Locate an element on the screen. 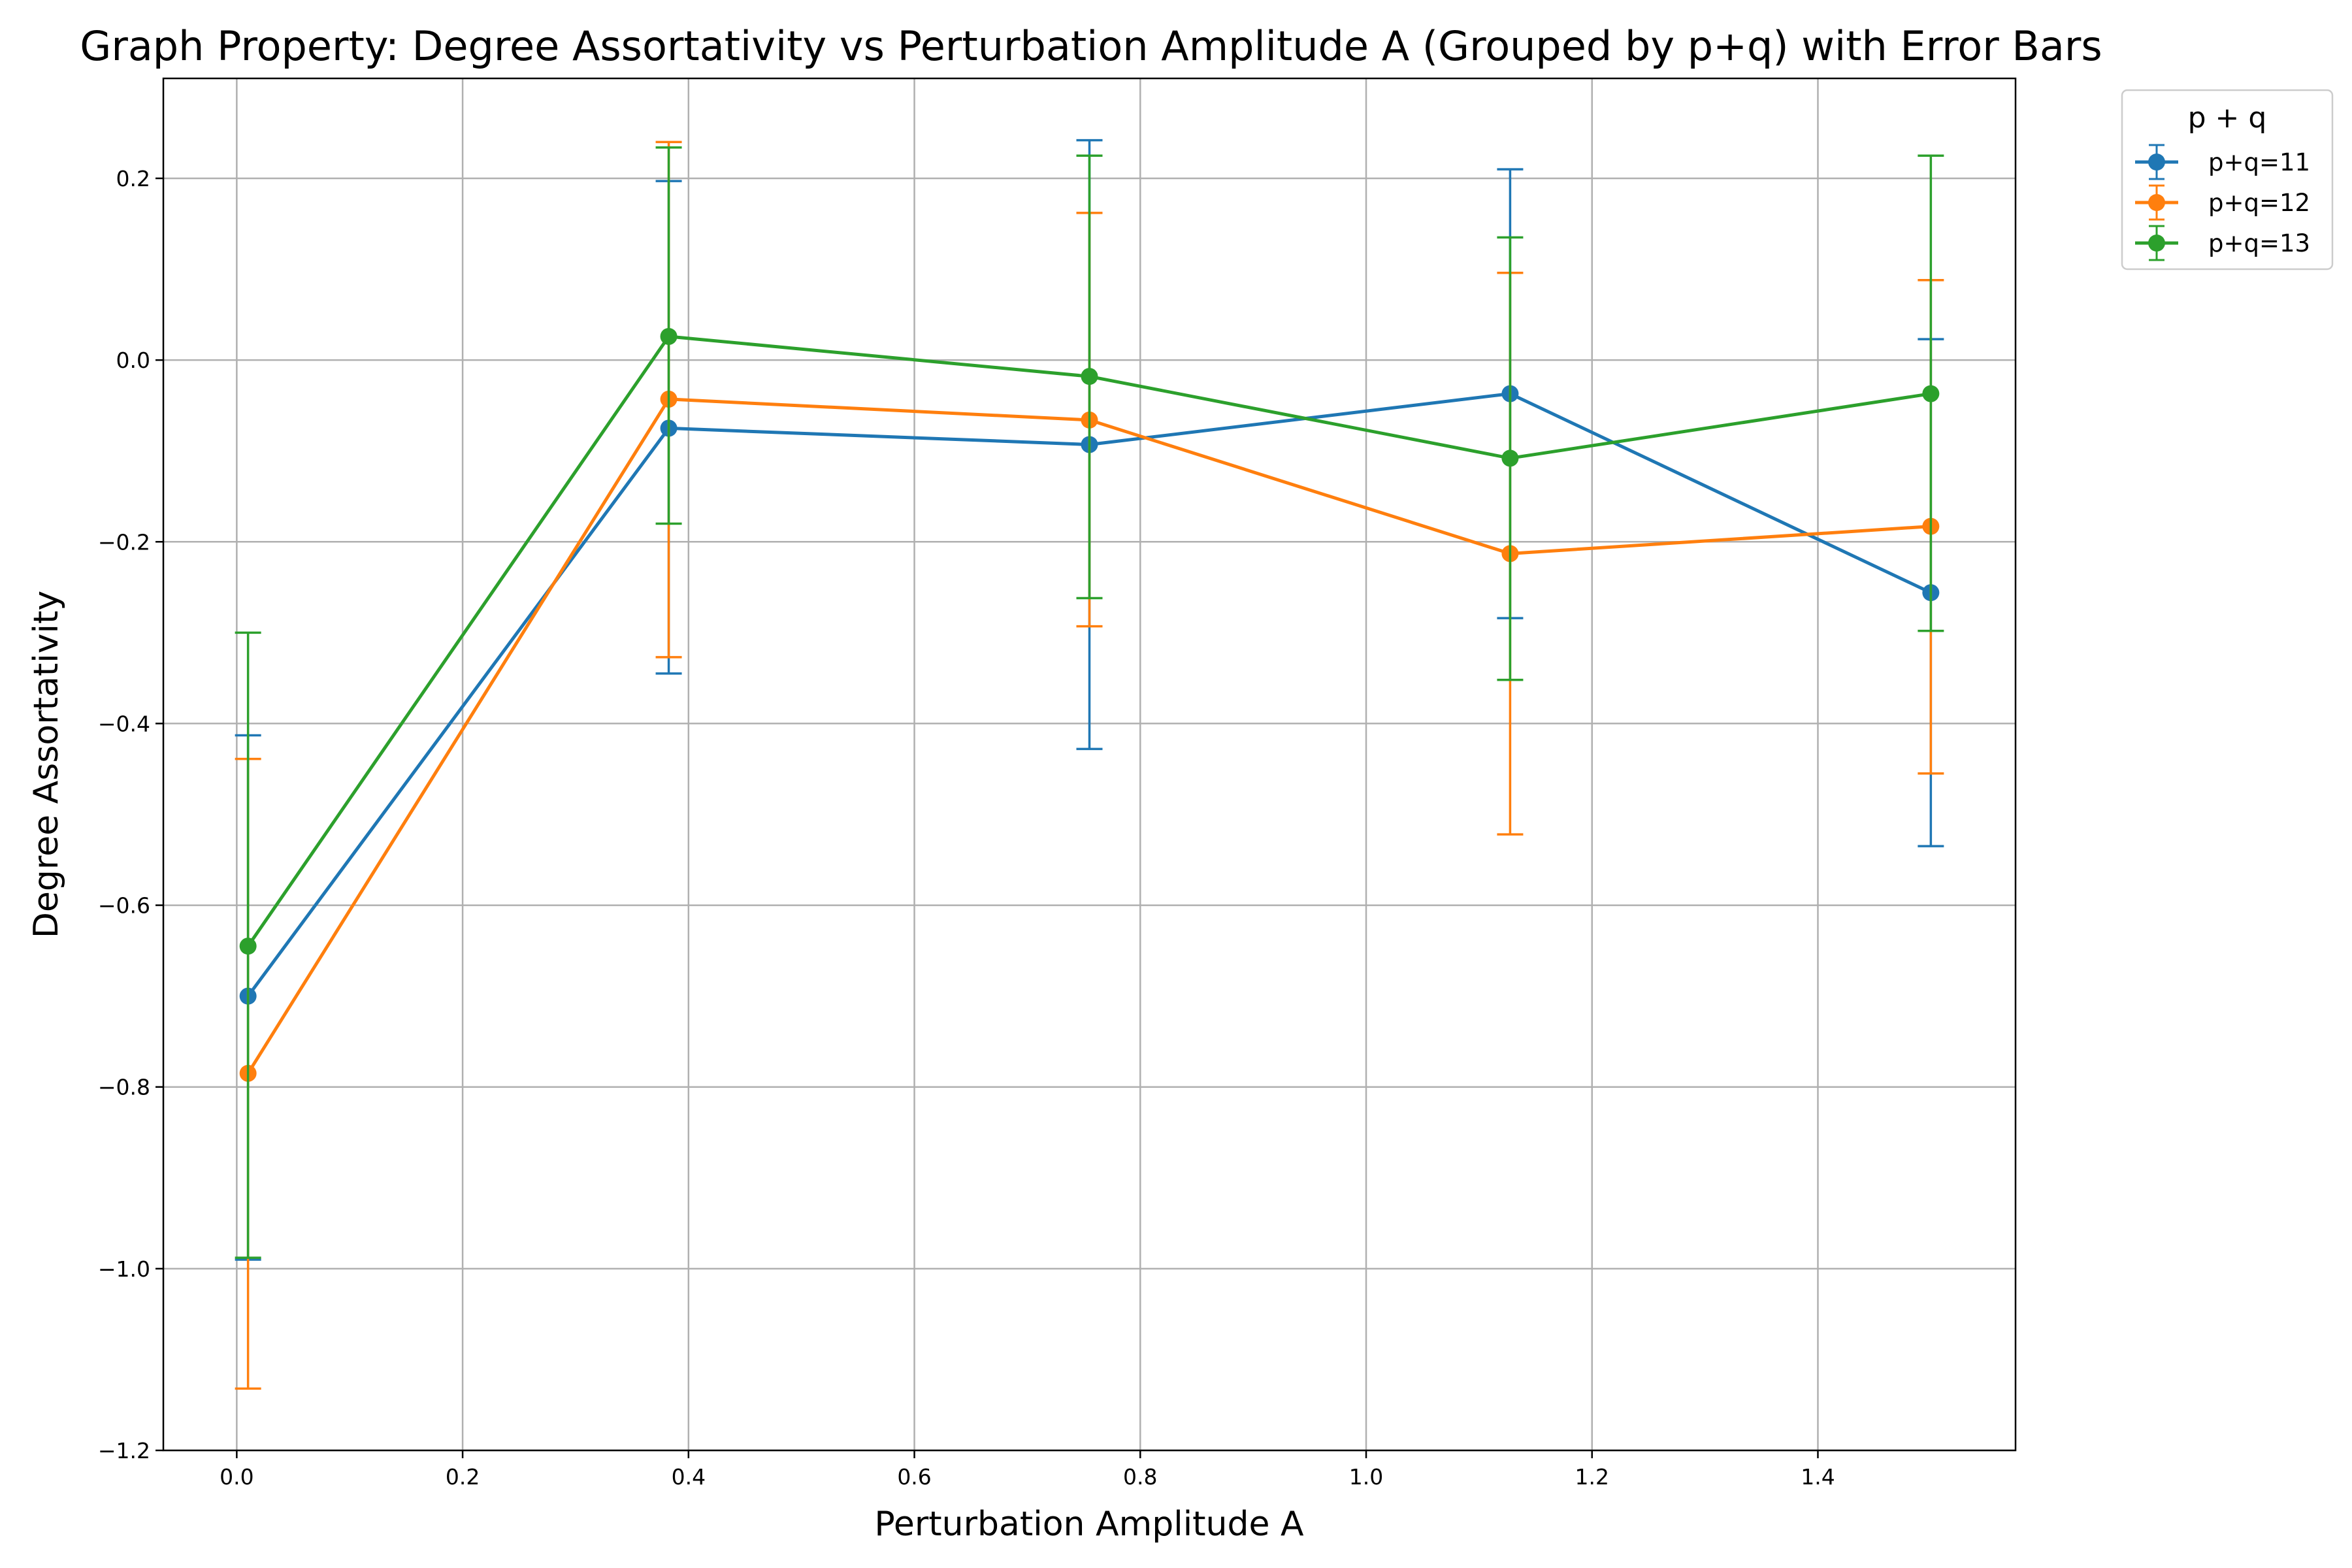 The image size is (2352, 1568). y-tick-label: −1.2 is located at coordinates (124, 1450).